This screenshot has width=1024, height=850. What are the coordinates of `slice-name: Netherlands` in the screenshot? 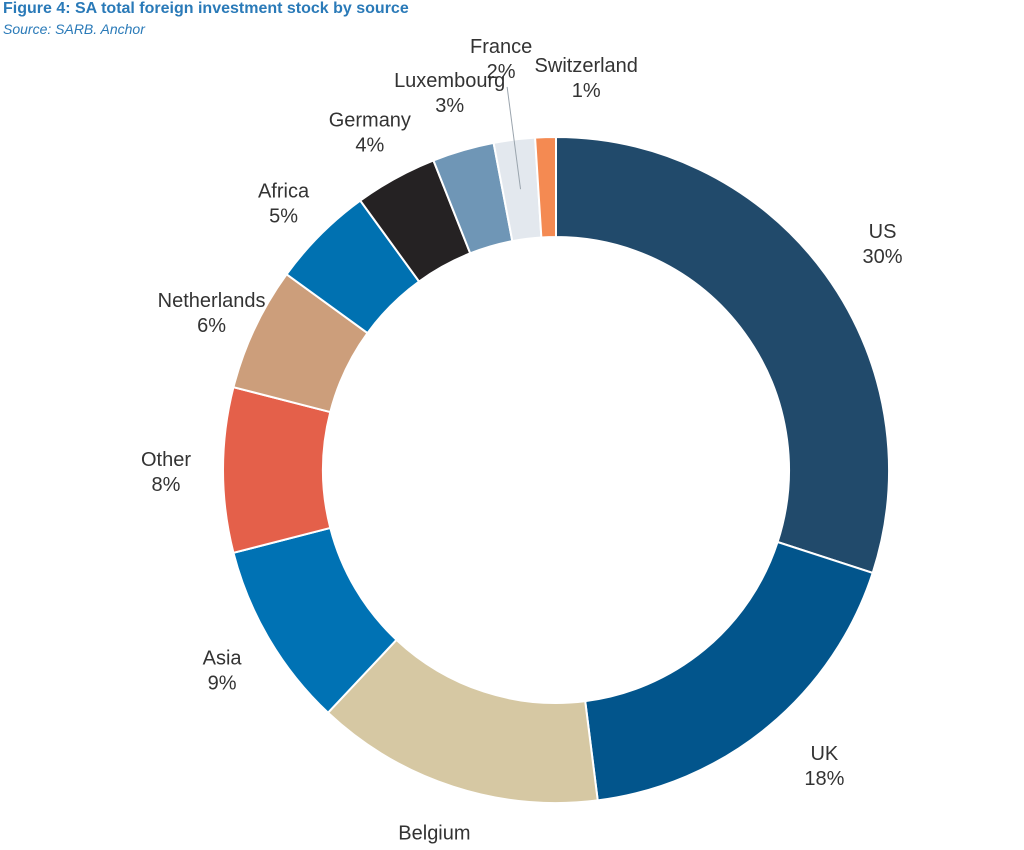 It's located at (212, 301).